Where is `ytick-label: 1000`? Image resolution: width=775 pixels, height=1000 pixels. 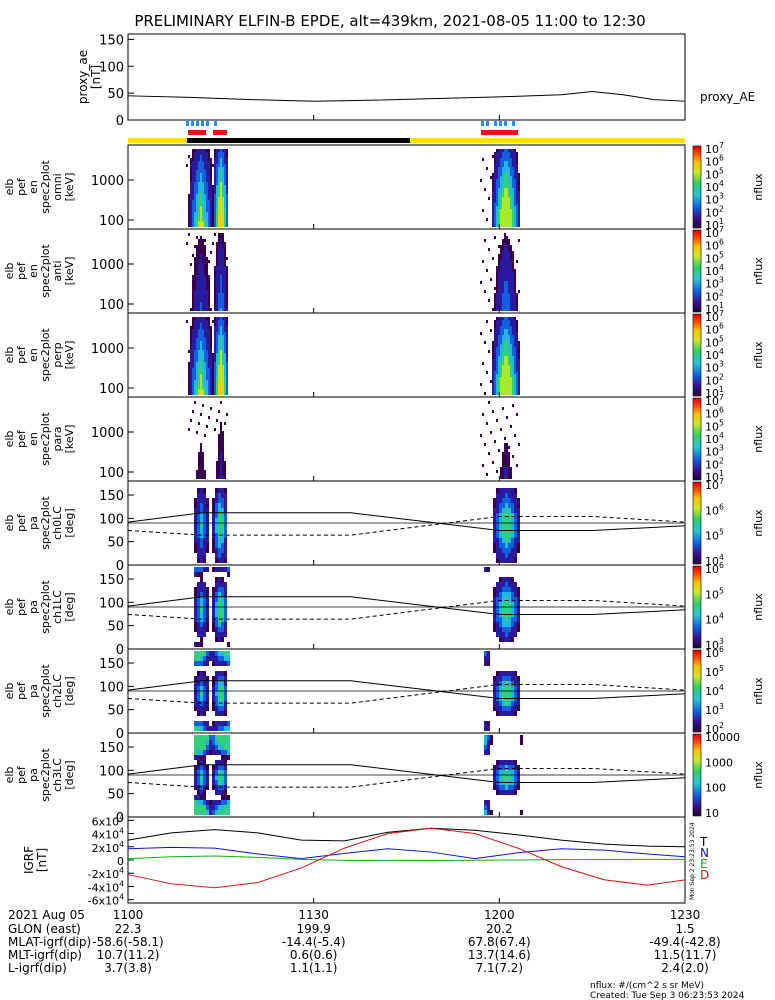
ytick-label: 1000 is located at coordinates (107, 265).